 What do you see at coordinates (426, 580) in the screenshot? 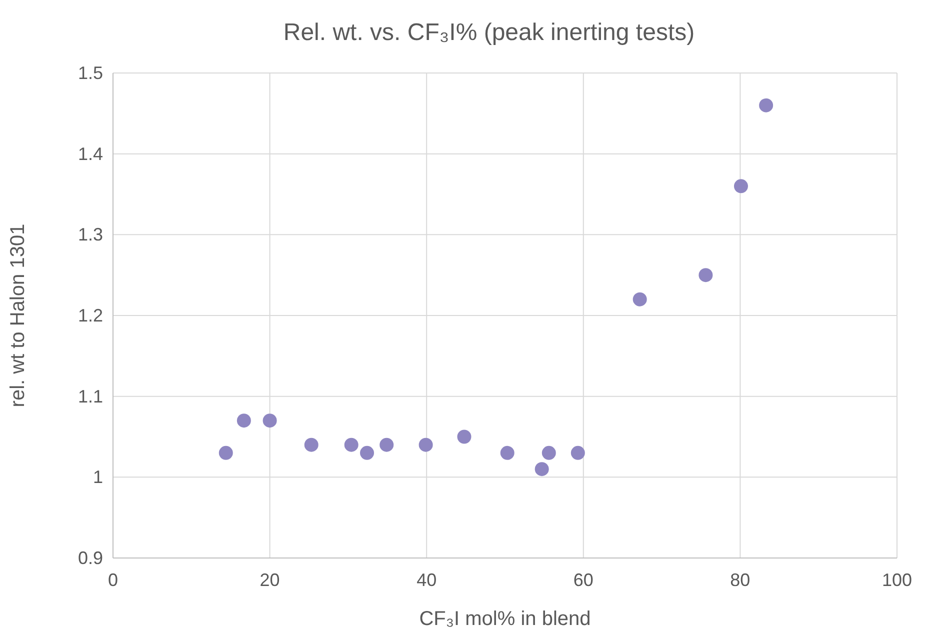
I see `x-tick-label: 40` at bounding box center [426, 580].